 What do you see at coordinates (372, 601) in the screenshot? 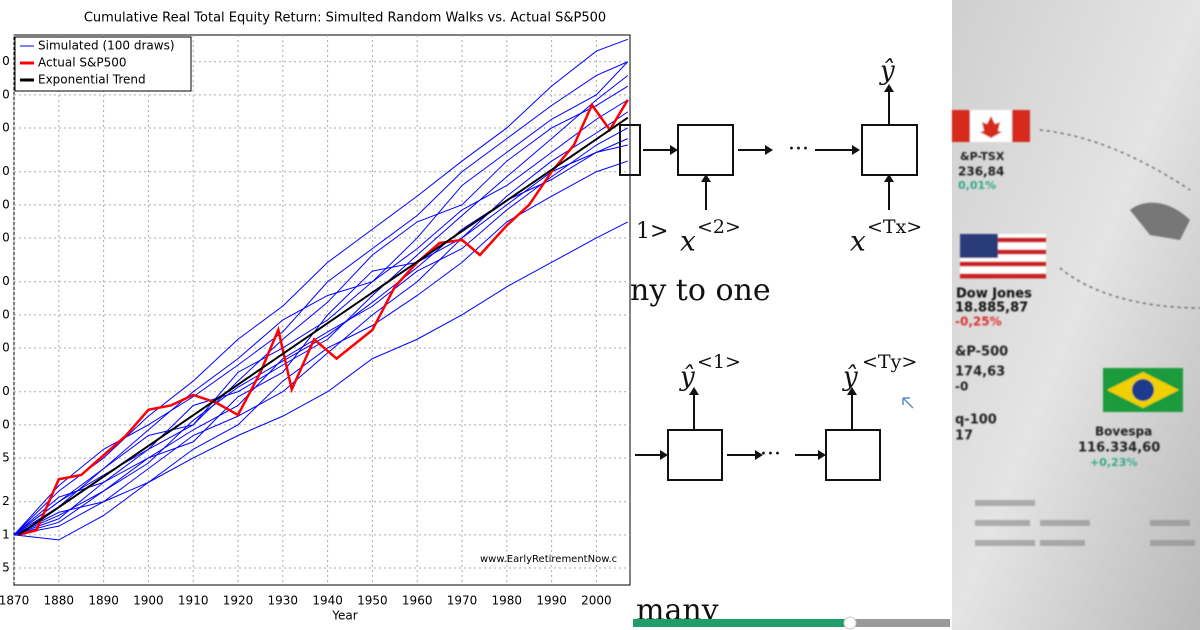
I see `x-tick-label: 1950` at bounding box center [372, 601].